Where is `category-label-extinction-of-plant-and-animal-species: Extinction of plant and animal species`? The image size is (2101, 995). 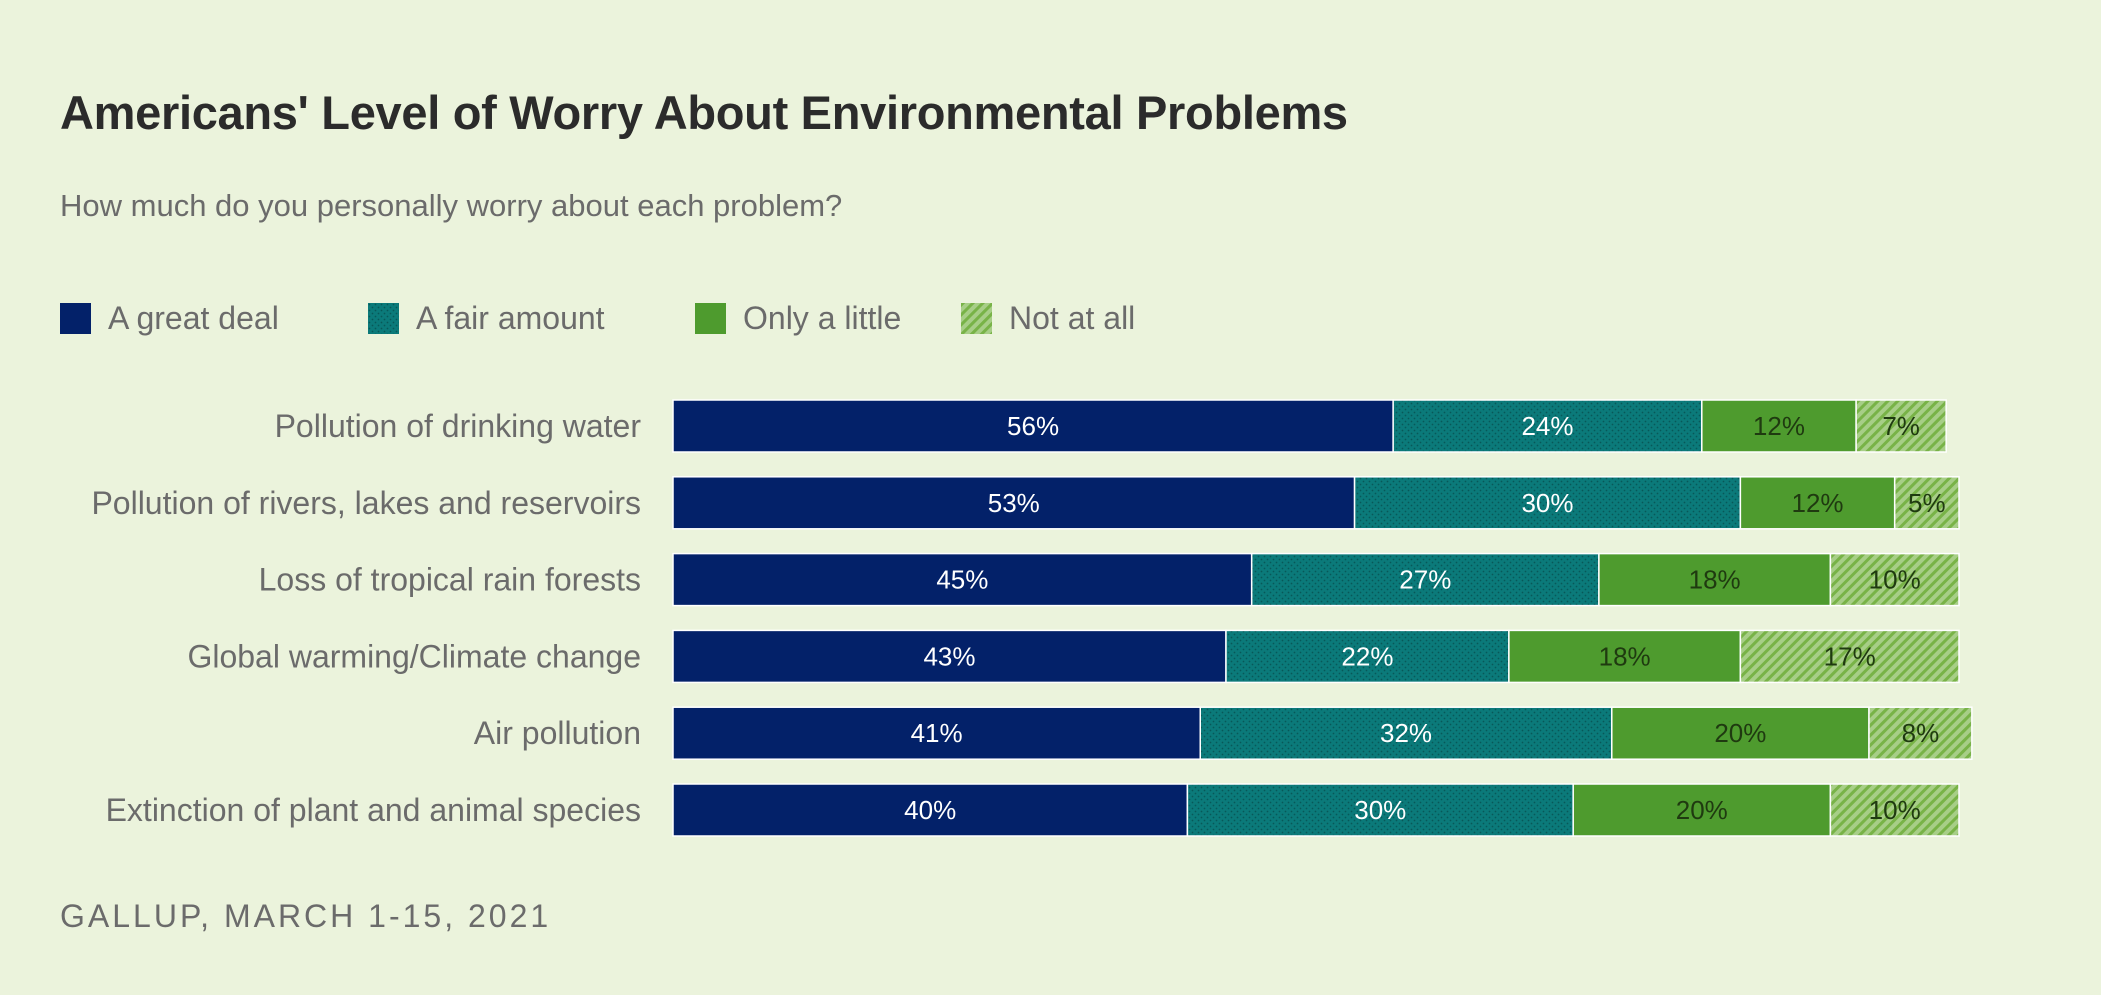 category-label-extinction-of-plant-and-animal-species: Extinction of plant and animal species is located at coordinates (373, 810).